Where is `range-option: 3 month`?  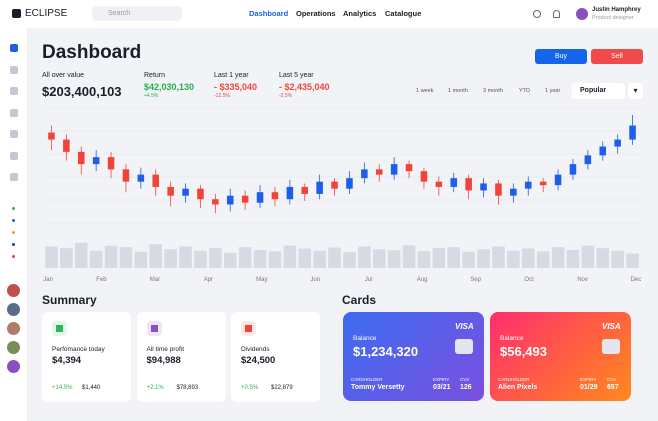 range-option: 3 month is located at coordinates (493, 91).